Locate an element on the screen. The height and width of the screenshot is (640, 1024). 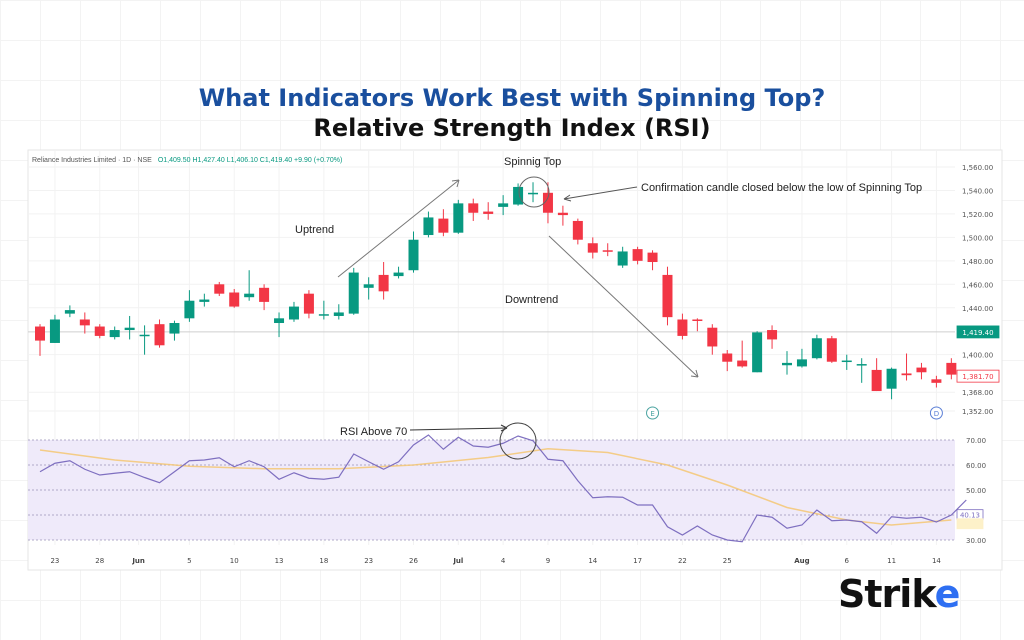
time-tick-label: 5 is located at coordinates (189, 561).